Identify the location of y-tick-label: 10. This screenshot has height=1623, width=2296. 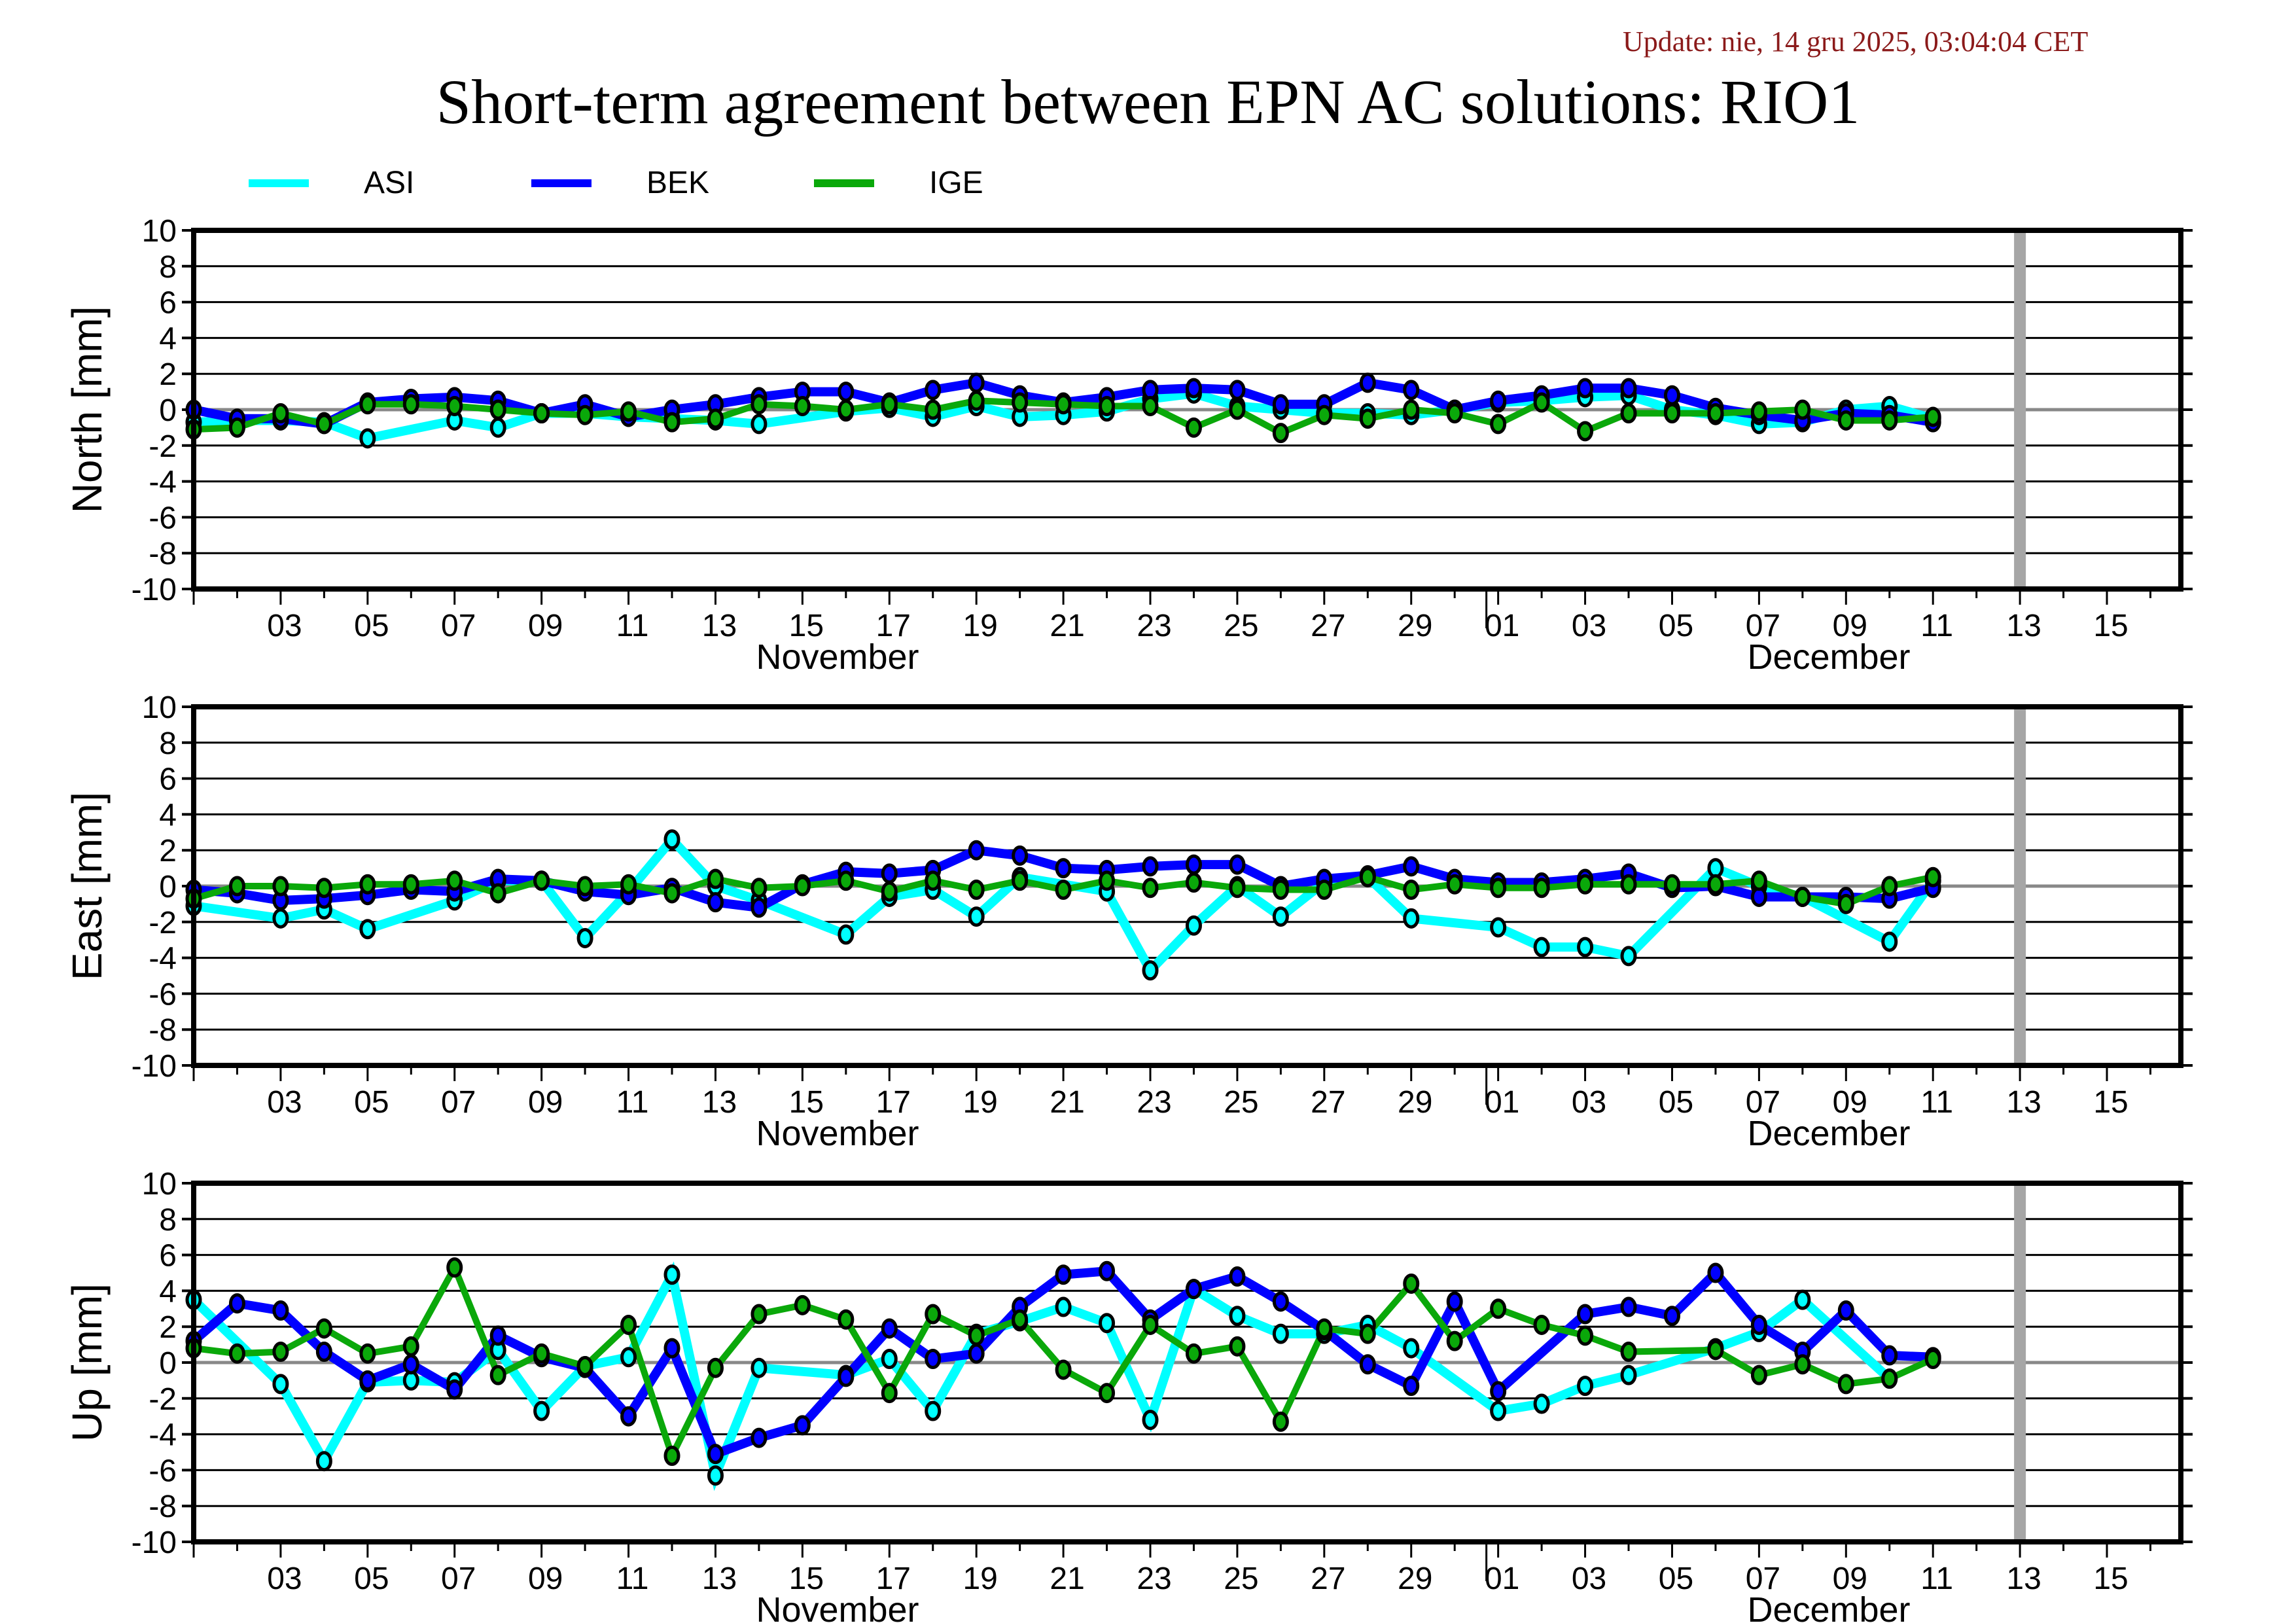
(160, 232).